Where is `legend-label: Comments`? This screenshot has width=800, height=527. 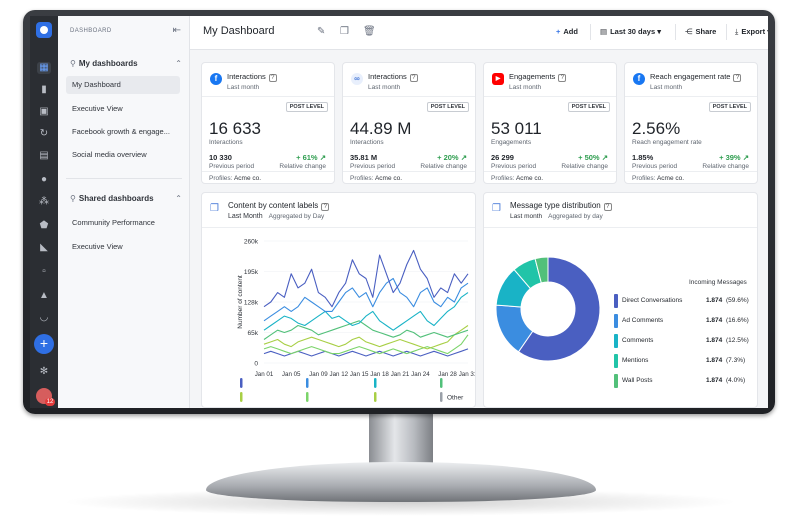
legend-label: Comments is located at coordinates (638, 340).